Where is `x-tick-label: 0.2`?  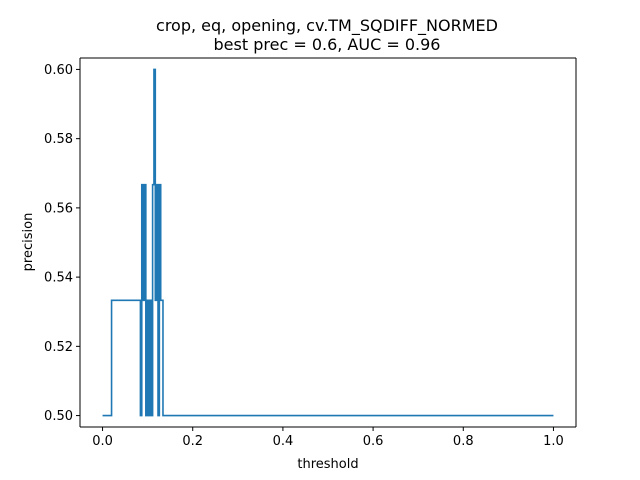 x-tick-label: 0.2 is located at coordinates (192, 441).